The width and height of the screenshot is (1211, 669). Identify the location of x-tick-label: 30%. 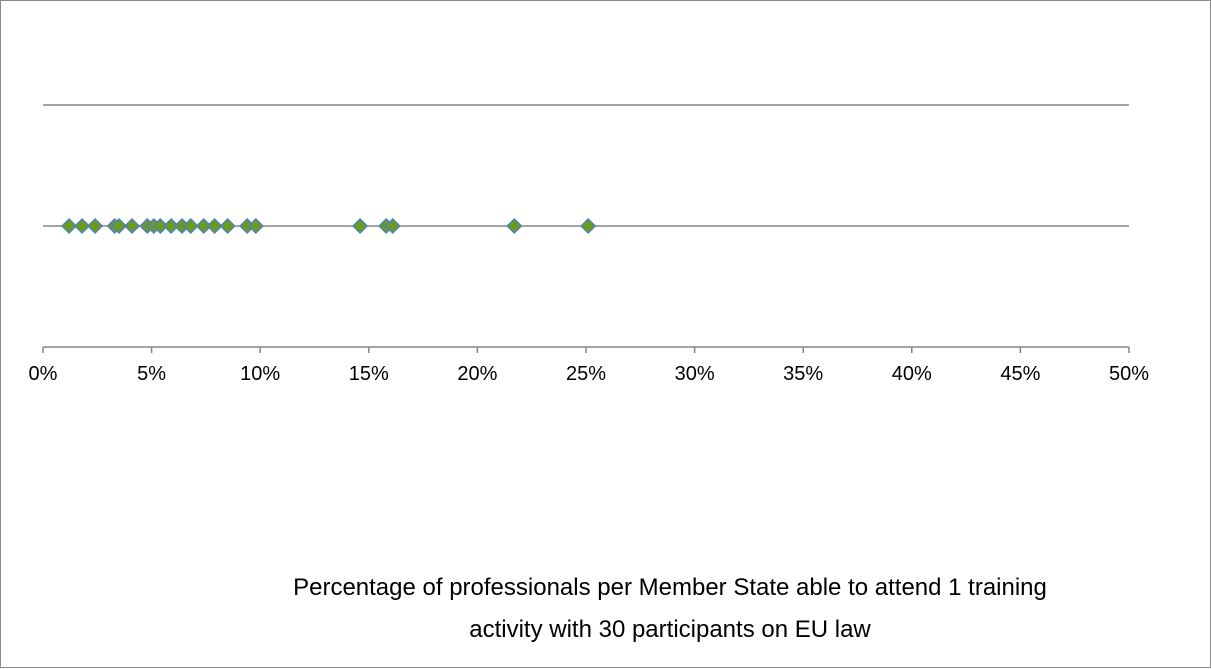
(695, 374).